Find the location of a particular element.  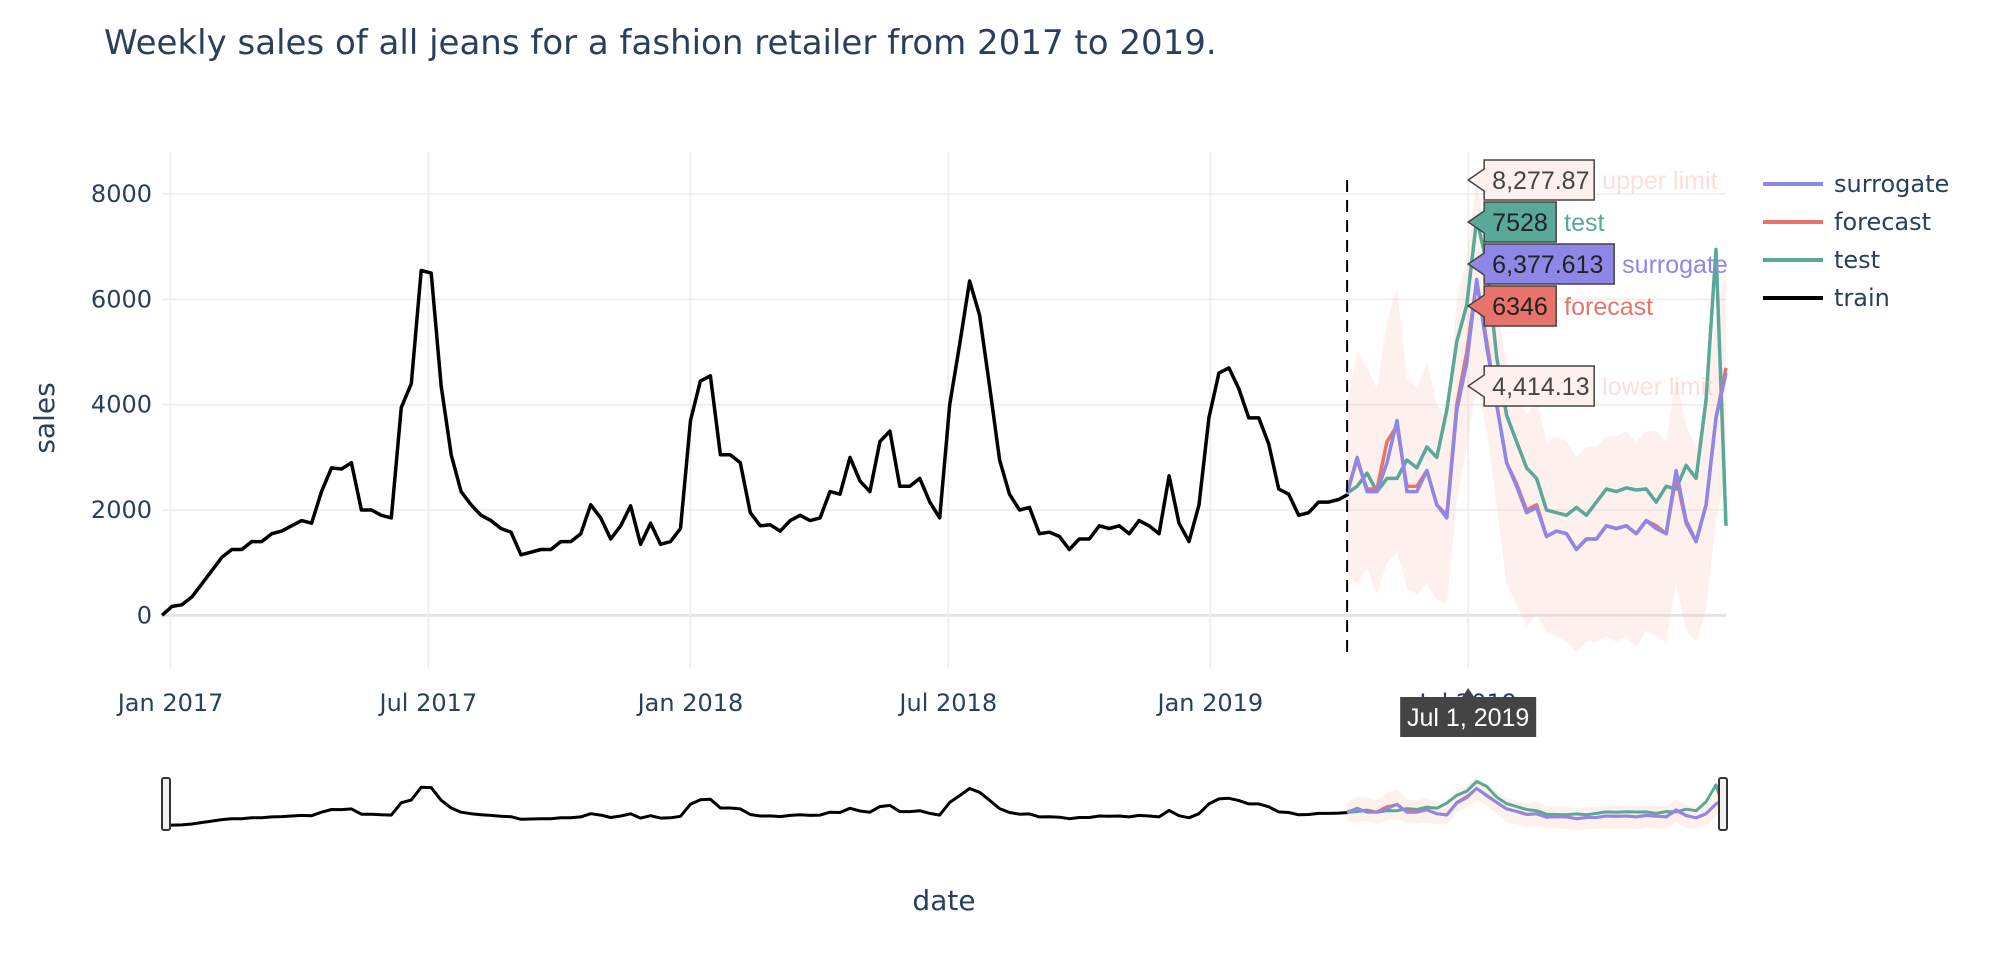

hover-box-upper-limit is located at coordinates (1530, 180).